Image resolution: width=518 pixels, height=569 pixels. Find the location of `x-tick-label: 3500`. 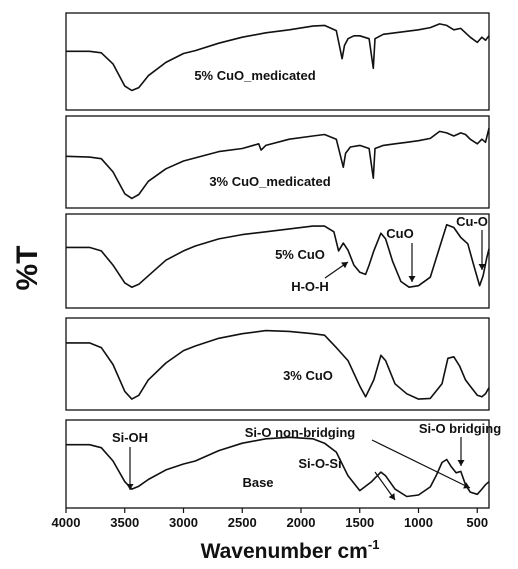

x-tick-label: 3500 is located at coordinates (124, 522).